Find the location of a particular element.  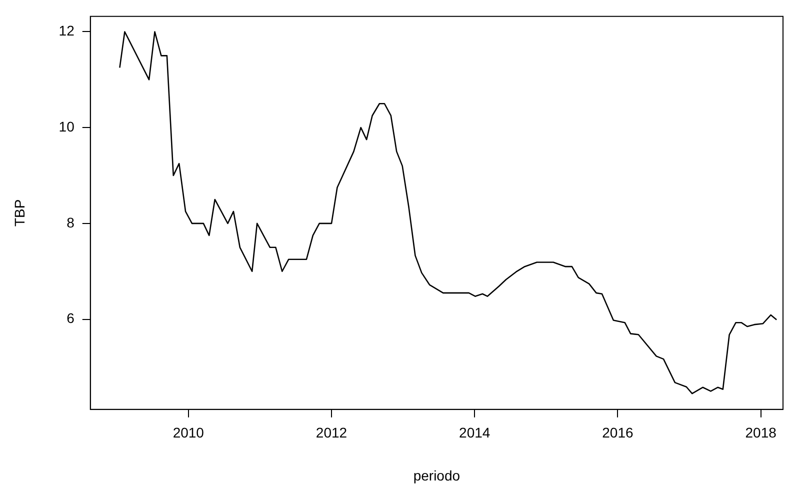

x-tick-label: 2012 is located at coordinates (332, 432).